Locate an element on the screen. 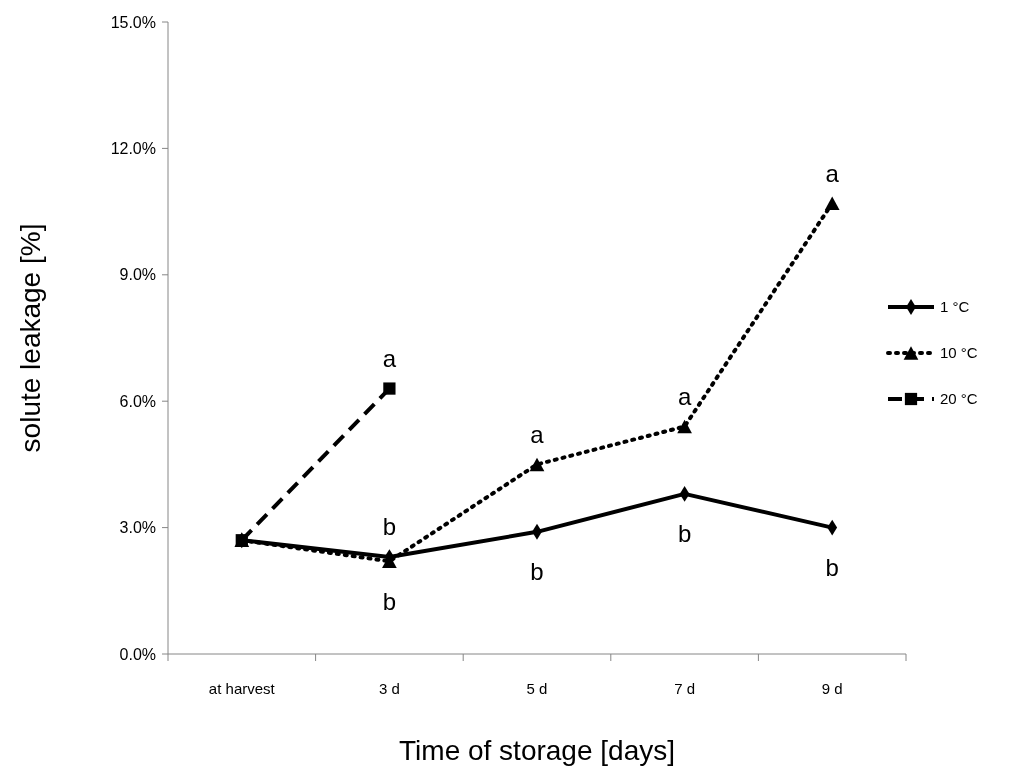  x-tick-label: 7 d is located at coordinates (685, 688).